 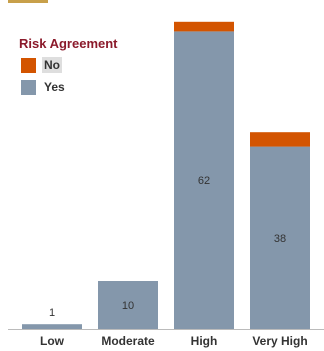 What do you see at coordinates (69, 87) in the screenshot?
I see `legend-item-yes: Yes` at bounding box center [69, 87].